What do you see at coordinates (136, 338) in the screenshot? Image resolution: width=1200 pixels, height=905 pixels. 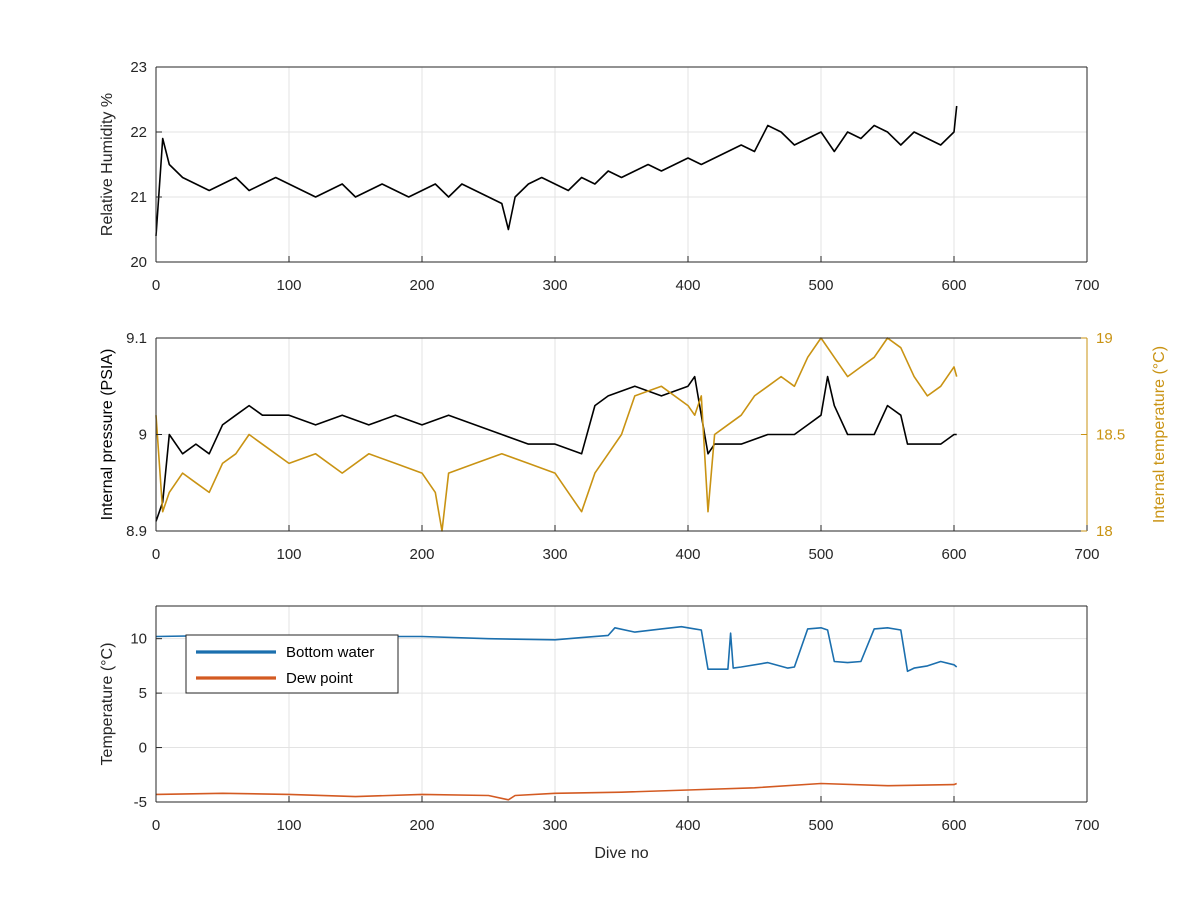 I see `y-tick-label: 9.1` at bounding box center [136, 338].